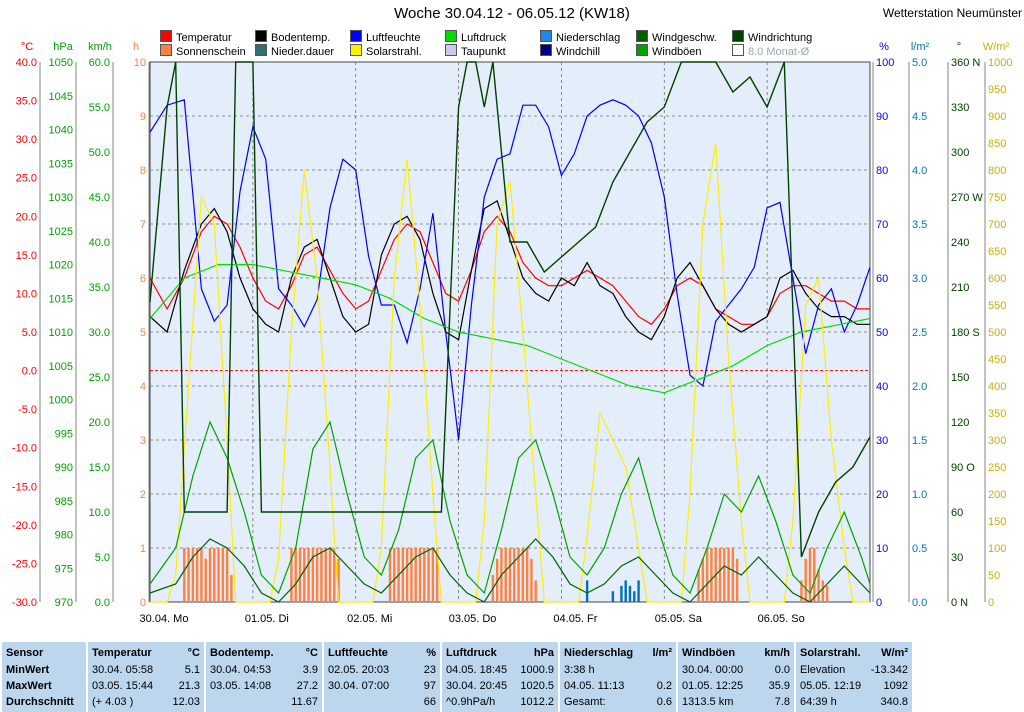 The height and width of the screenshot is (712, 1024). What do you see at coordinates (64, 468) in the screenshot?
I see `pressure-tick-label: 990` at bounding box center [64, 468].